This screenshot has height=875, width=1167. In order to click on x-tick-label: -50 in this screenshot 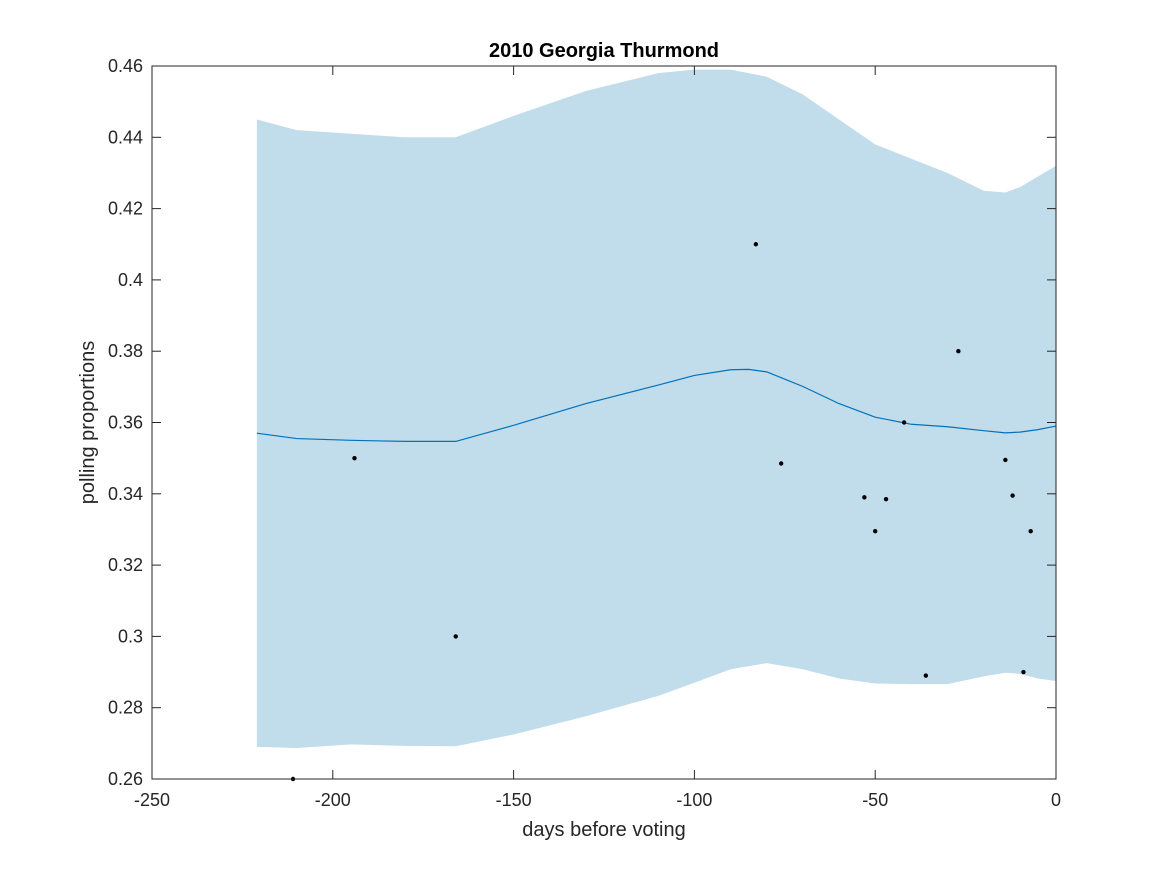, I will do `click(875, 800)`.